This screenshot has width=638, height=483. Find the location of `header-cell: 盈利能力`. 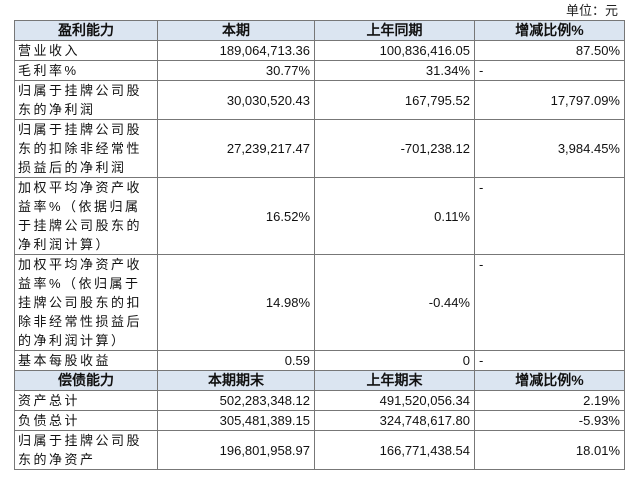

header-cell: 盈利能力 is located at coordinates (86, 30).